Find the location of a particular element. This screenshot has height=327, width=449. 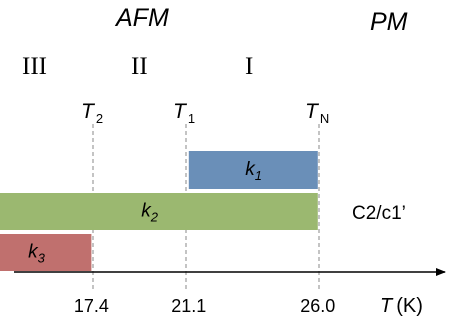

bar-k2-label: k2 is located at coordinates (150, 213).